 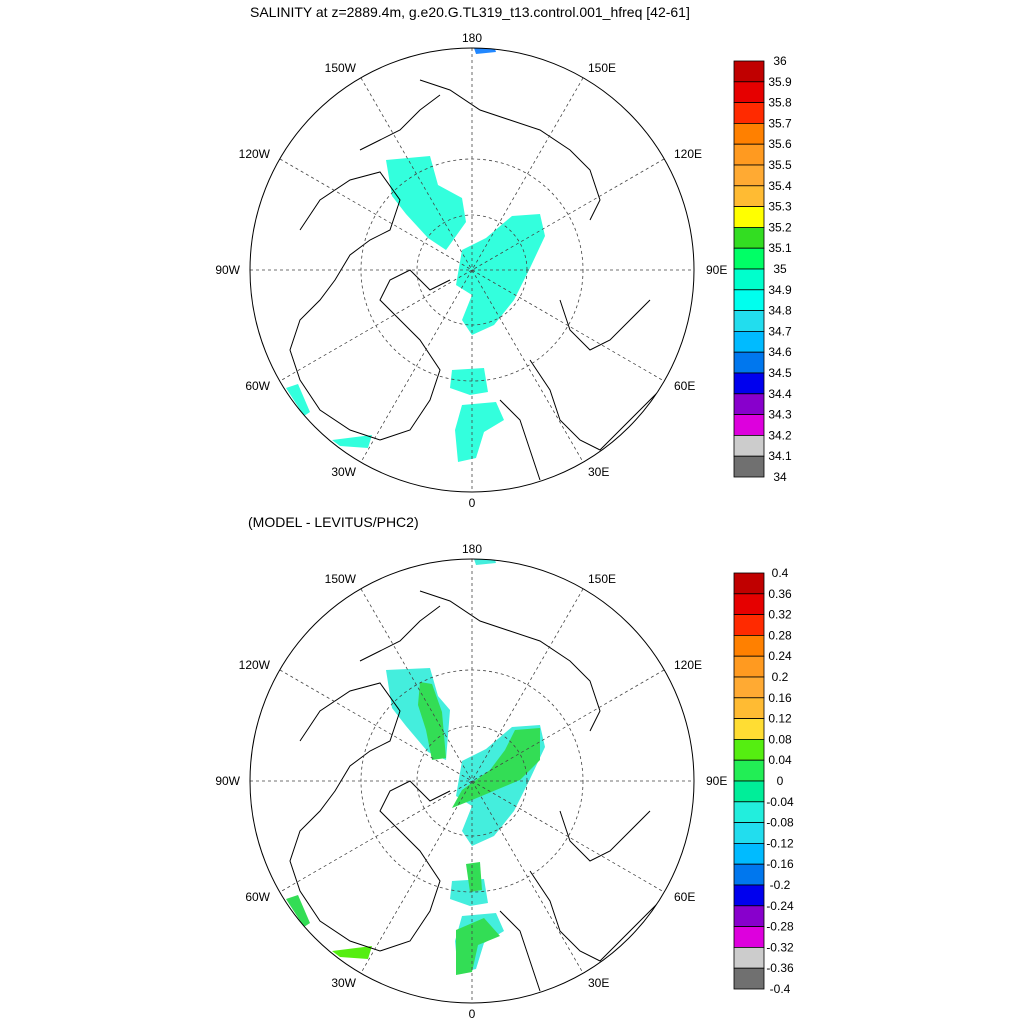 What do you see at coordinates (496, 768) in the screenshot?
I see `eurasian-positive-patch` at bounding box center [496, 768].